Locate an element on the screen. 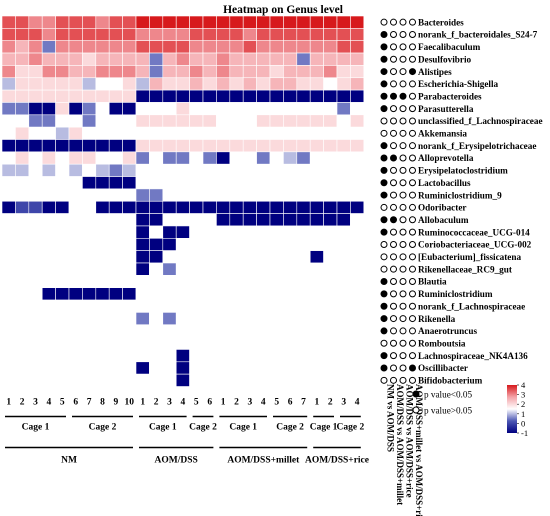  row-label: Lachnospiraceae_NK4A136 is located at coordinates (473, 356).